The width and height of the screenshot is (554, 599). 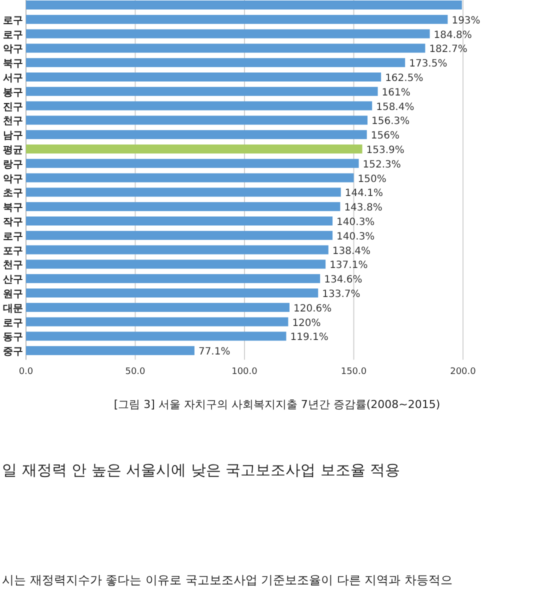 What do you see at coordinates (13, 92) in the screenshot?
I see `y-tick-label: 봉구` at bounding box center [13, 92].